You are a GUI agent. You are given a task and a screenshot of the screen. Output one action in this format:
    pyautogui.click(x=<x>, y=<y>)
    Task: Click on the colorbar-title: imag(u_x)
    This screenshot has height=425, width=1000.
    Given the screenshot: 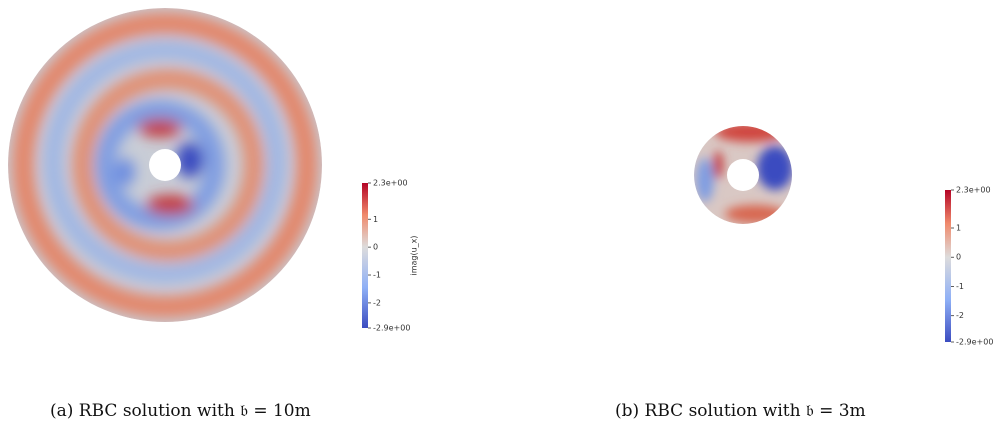 What is the action you would take?
    pyautogui.click(x=414, y=255)
    